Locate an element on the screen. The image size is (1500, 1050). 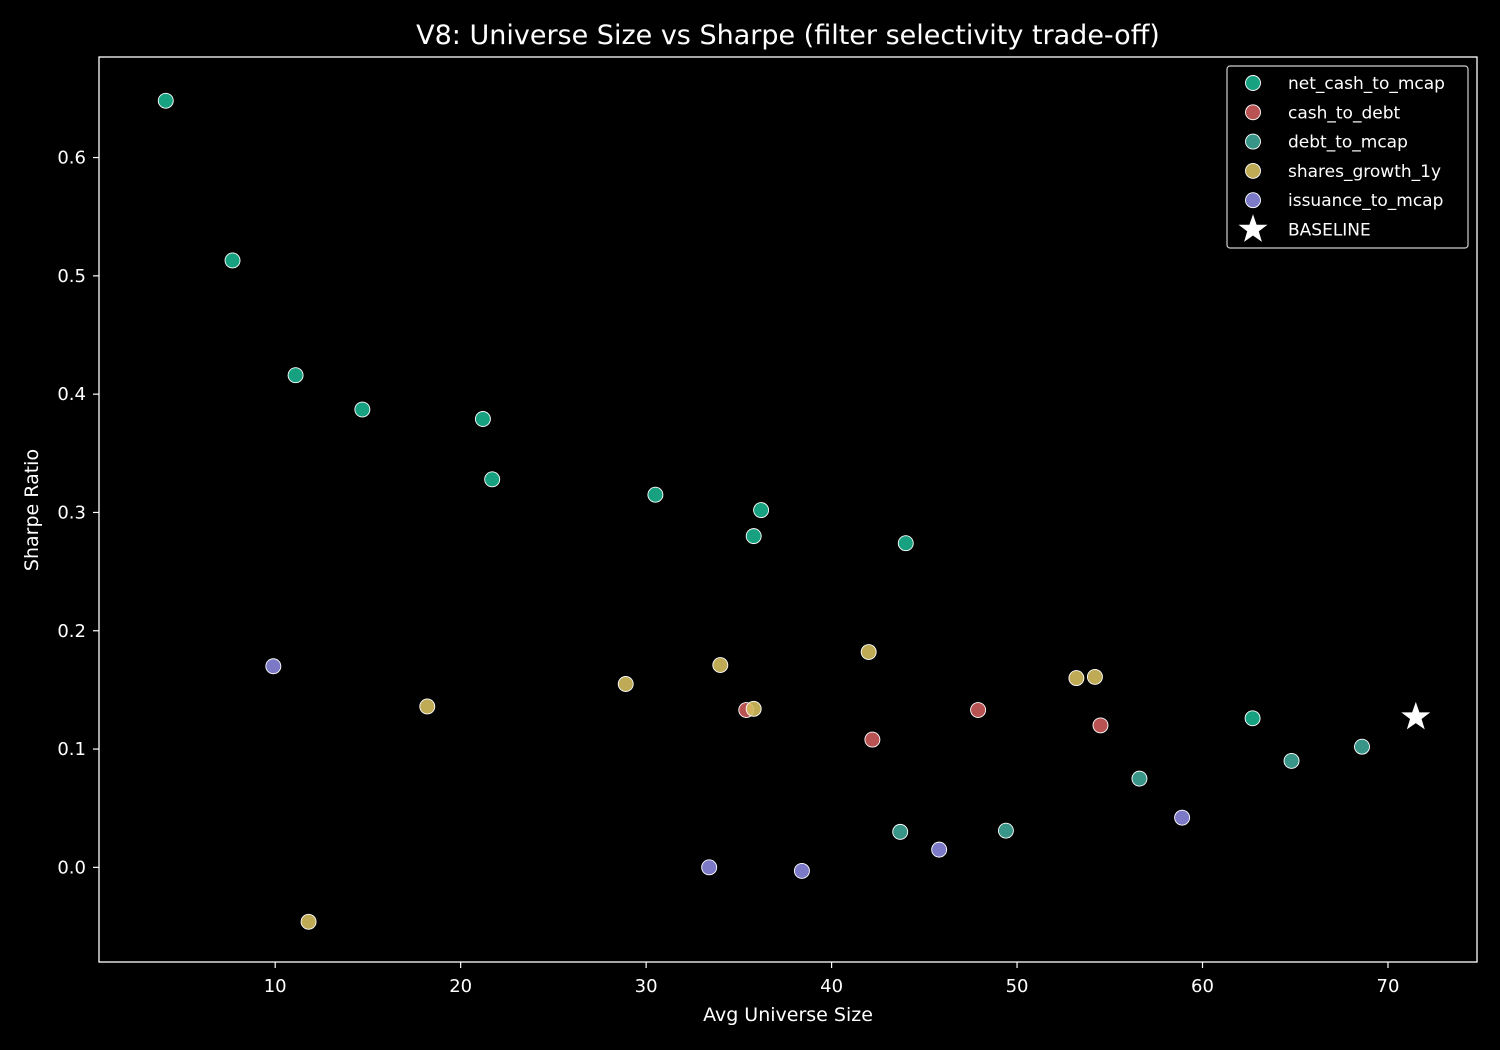
legend-marker-shares-growth-1y is located at coordinates (1253, 170).